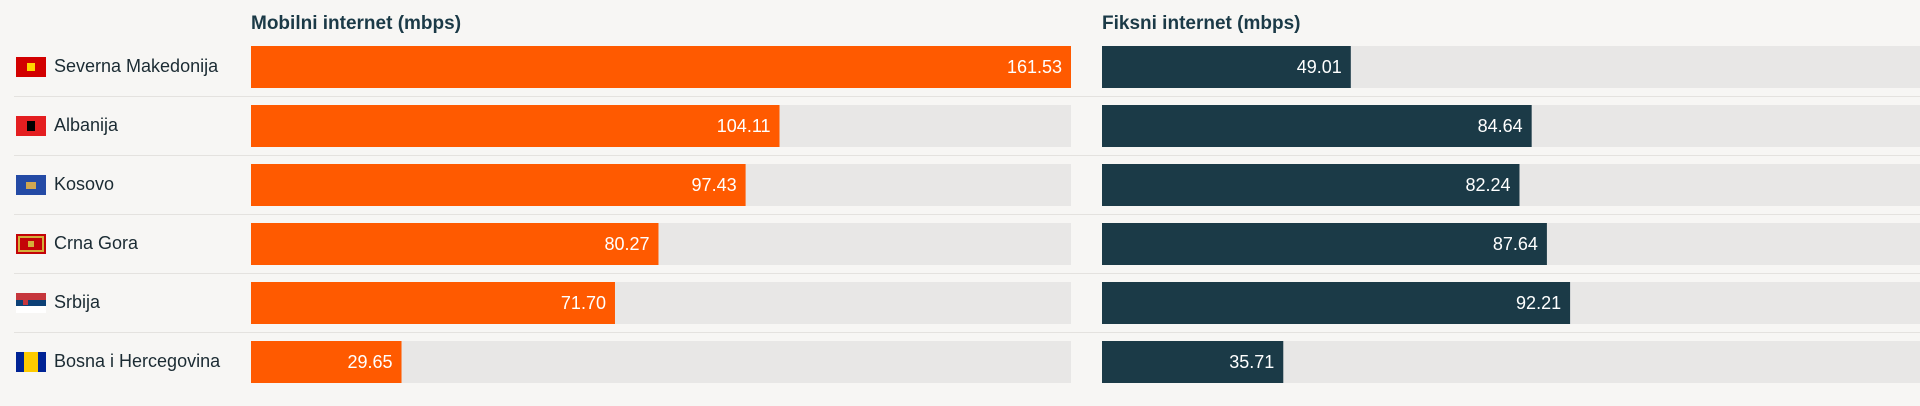 Image resolution: width=1920 pixels, height=406 pixels. Describe the element at coordinates (744, 126) in the screenshot. I see `value-label: 104.11` at that location.